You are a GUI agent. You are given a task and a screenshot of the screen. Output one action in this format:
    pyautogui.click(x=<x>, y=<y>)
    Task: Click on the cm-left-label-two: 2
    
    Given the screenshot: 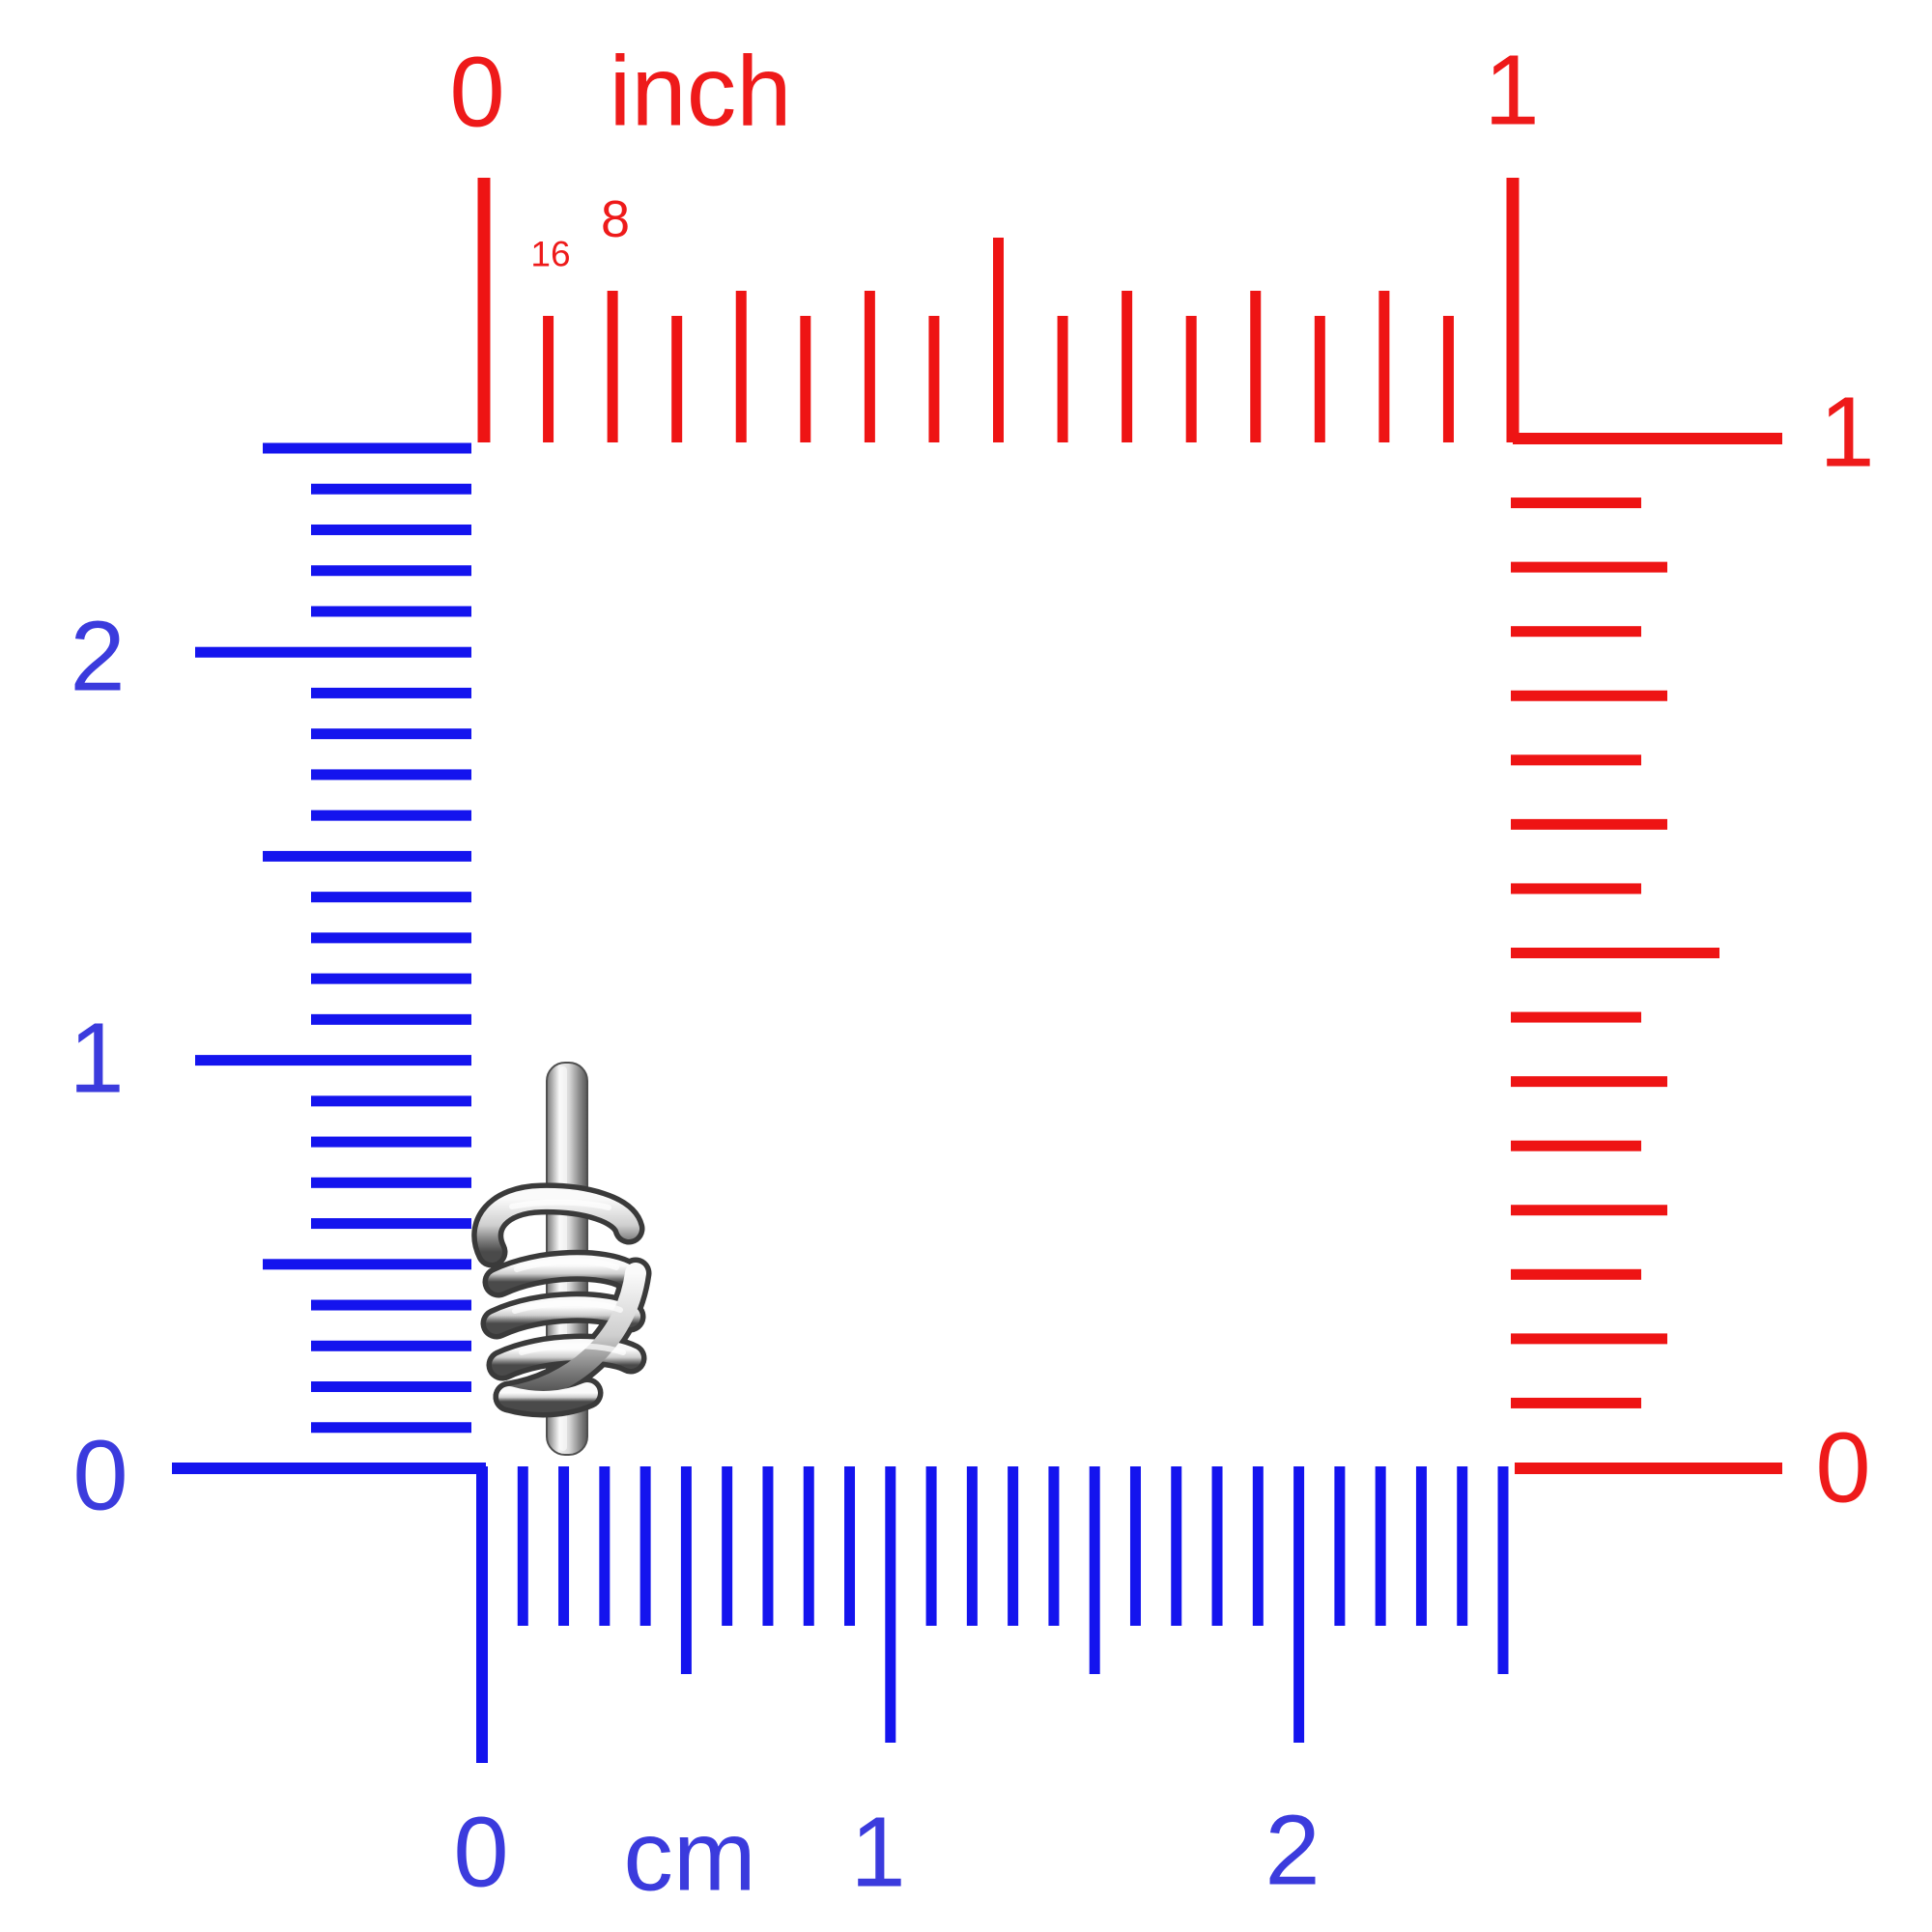 What is the action you would take?
    pyautogui.click(x=98, y=656)
    